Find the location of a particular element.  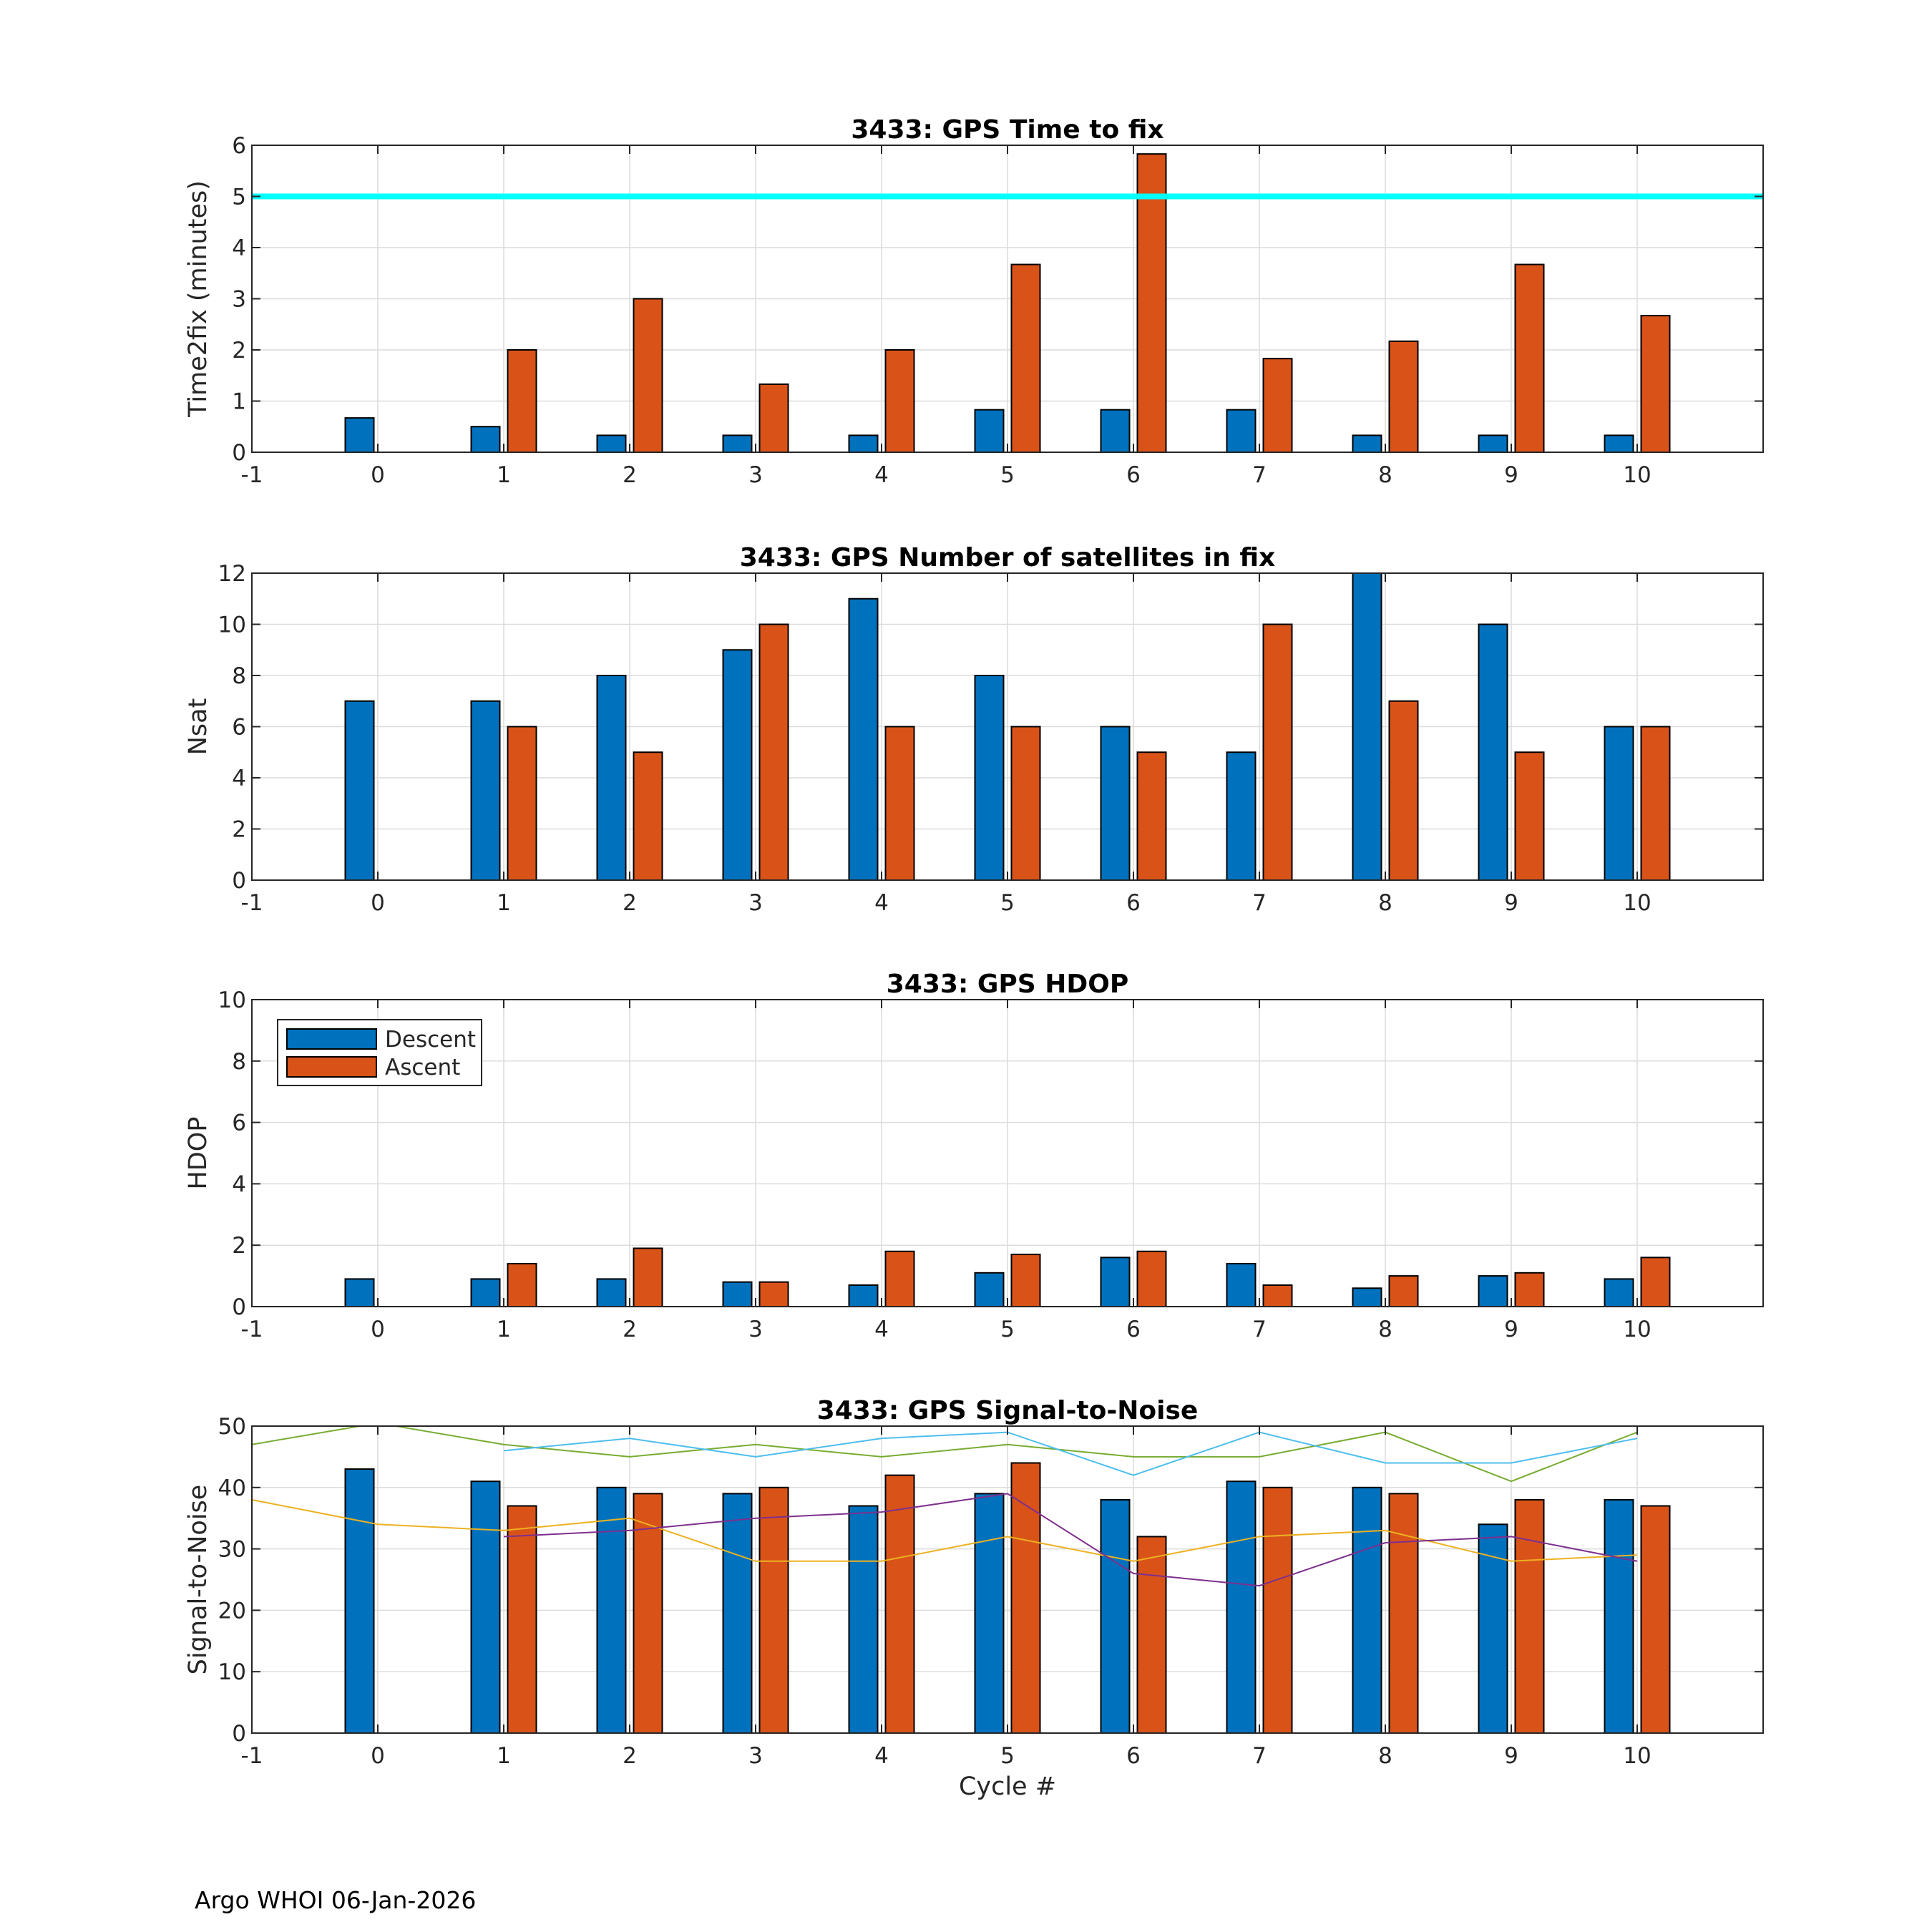

y-tick-label: 40 is located at coordinates (232, 1488).